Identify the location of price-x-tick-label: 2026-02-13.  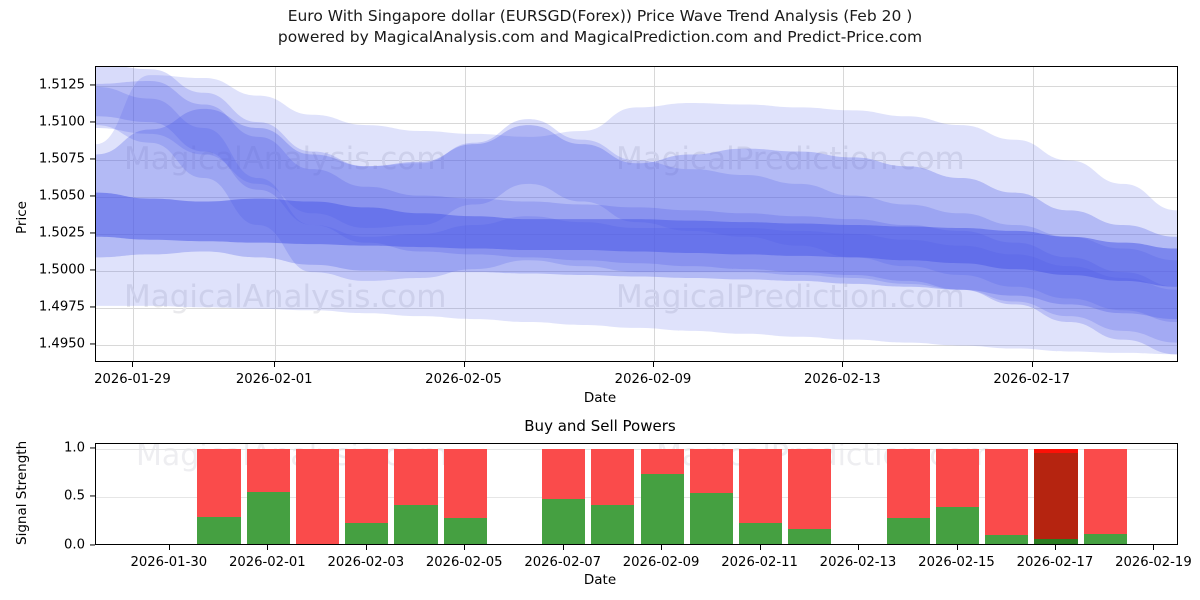
(842, 379).